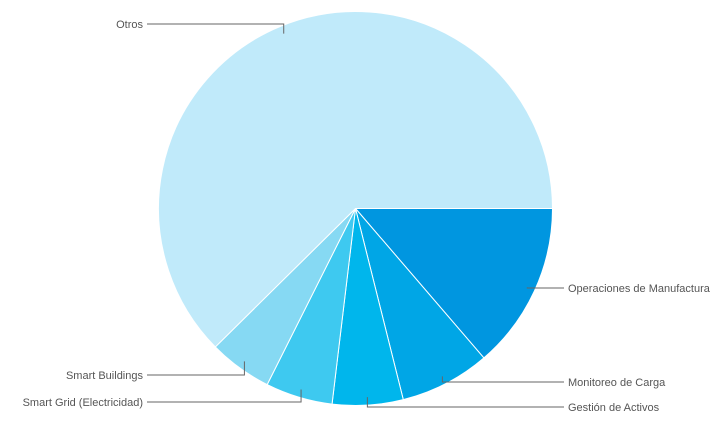 This screenshot has height=433, width=725. I want to click on leader-line-otros, so click(216, 28).